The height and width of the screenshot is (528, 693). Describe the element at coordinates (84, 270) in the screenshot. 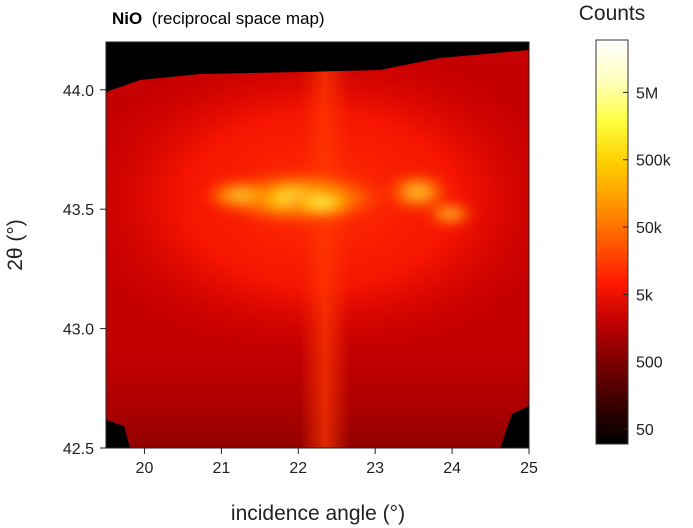

I see `y-axis-ticks: 42.5 43.0 43.5 44.0` at that location.